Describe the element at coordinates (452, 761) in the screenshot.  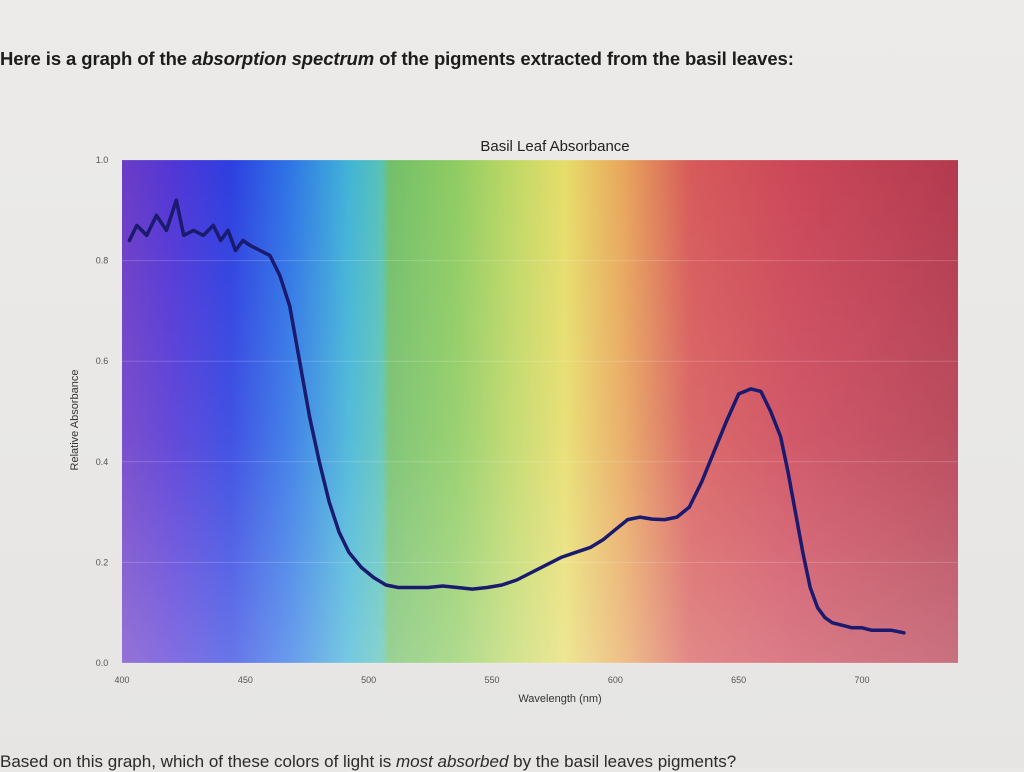
I see `question-emphasis: most absorbed` at that location.